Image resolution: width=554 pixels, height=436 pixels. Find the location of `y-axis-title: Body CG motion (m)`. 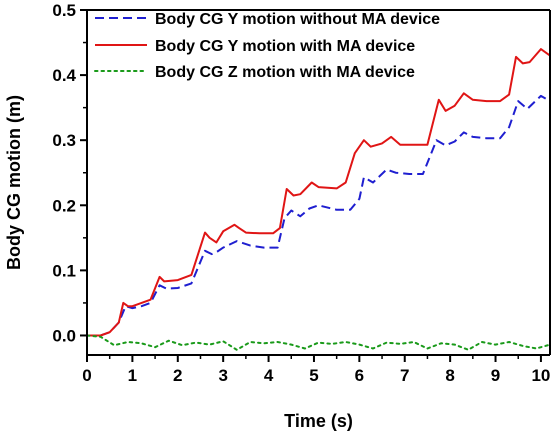

y-axis-title: Body CG motion (m) is located at coordinates (14, 182).